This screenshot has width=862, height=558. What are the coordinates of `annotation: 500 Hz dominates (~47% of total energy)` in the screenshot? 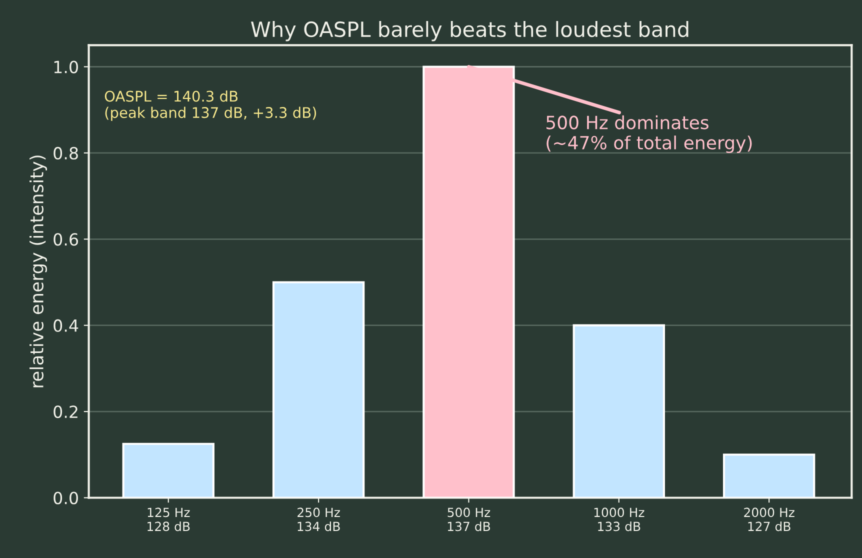 It's located at (649, 134).